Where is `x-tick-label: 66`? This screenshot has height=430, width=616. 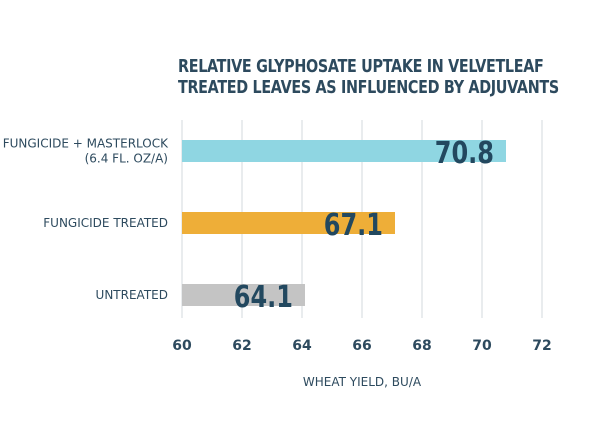 x-tick-label: 66 is located at coordinates (361, 346).